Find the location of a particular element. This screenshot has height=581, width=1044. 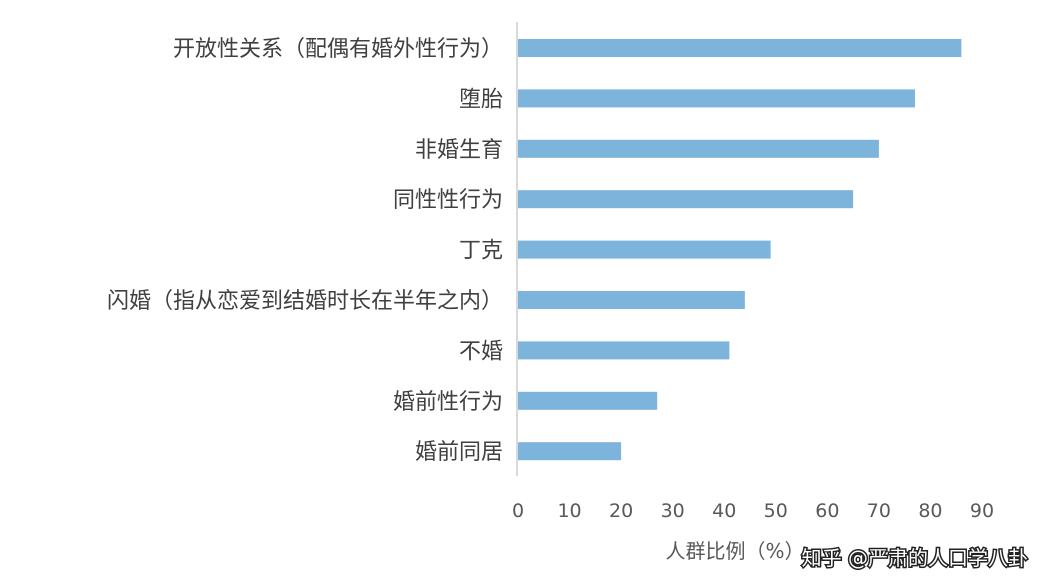

category-label-6: 不婚 is located at coordinates (481, 351).